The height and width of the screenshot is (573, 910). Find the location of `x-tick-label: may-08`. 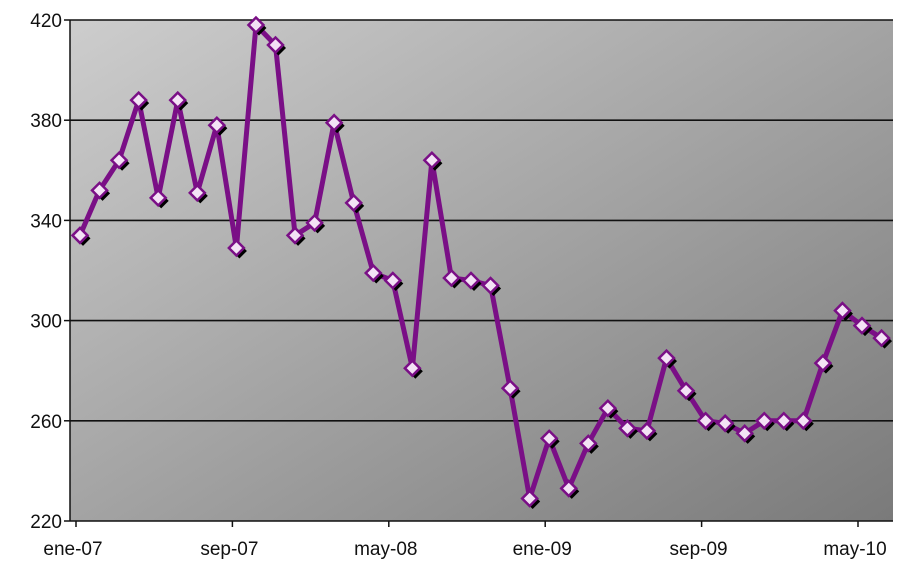

x-tick-label: may-08 is located at coordinates (385, 549).